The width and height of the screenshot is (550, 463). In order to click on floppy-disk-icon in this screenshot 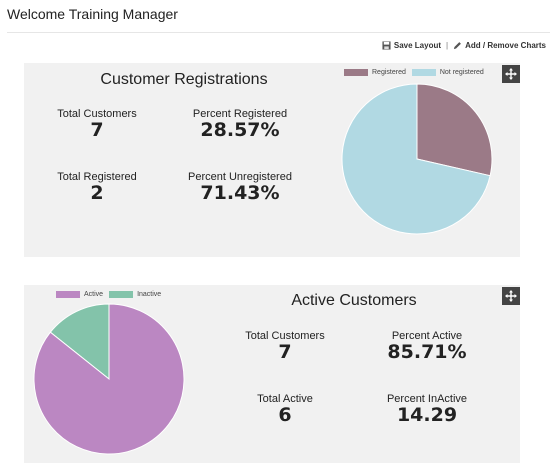, I will do `click(386, 45)`.